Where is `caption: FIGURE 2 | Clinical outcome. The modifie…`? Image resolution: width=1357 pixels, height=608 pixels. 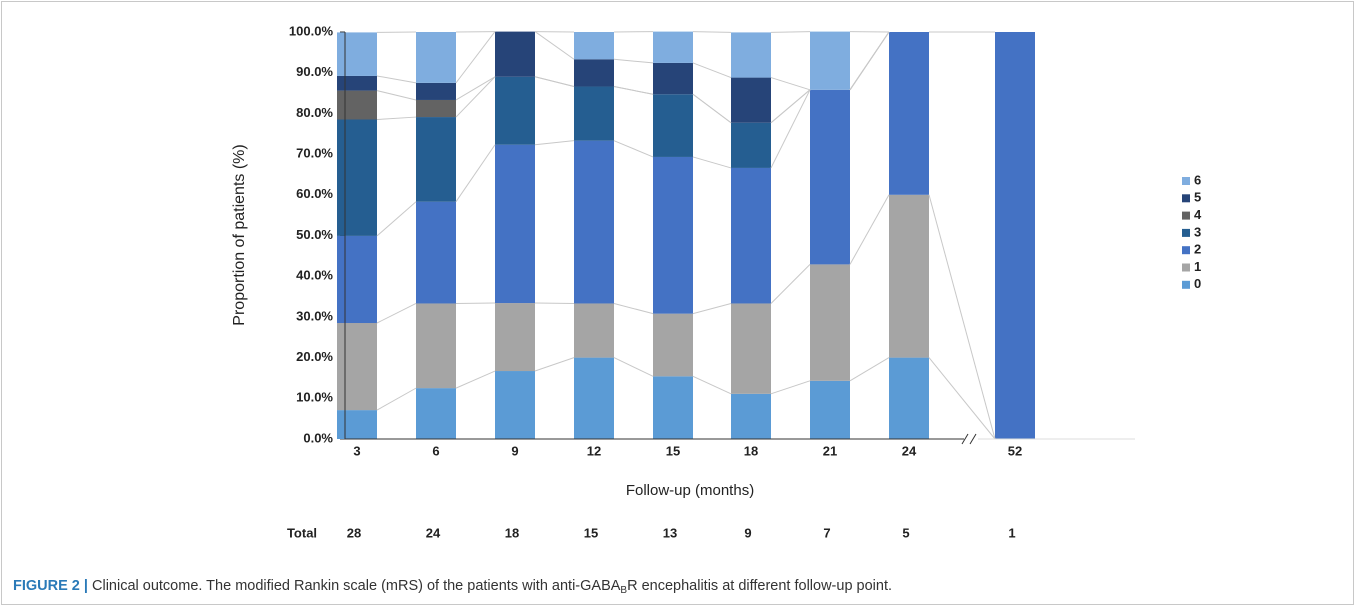
caption: FIGURE 2 | Clinical outcome. The modifie… is located at coordinates (452, 587).